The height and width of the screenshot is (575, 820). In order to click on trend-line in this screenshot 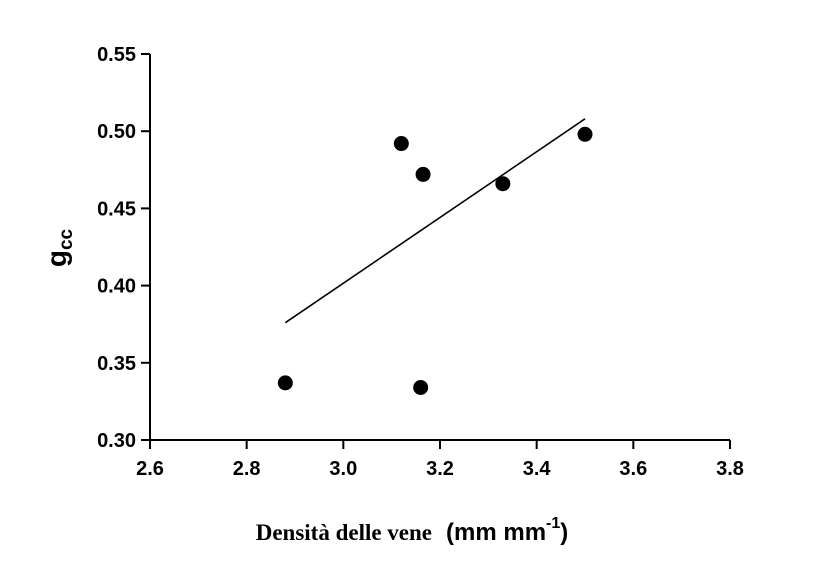, I will do `click(435, 221)`.